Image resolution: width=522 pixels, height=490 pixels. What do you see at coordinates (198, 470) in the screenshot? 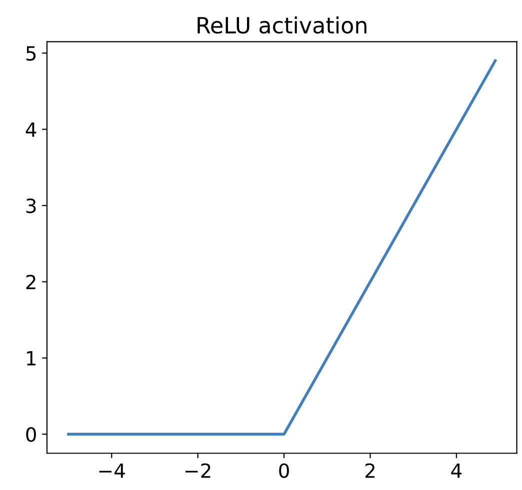
I see `x-tick-label: −2` at bounding box center [198, 470].